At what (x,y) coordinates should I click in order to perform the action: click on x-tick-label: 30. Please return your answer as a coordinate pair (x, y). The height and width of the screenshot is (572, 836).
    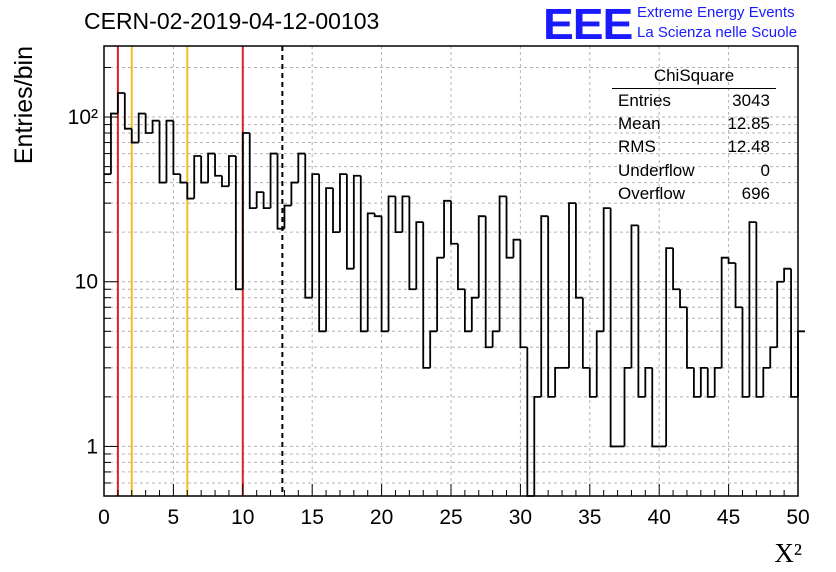
    Looking at the image, I should click on (520, 517).